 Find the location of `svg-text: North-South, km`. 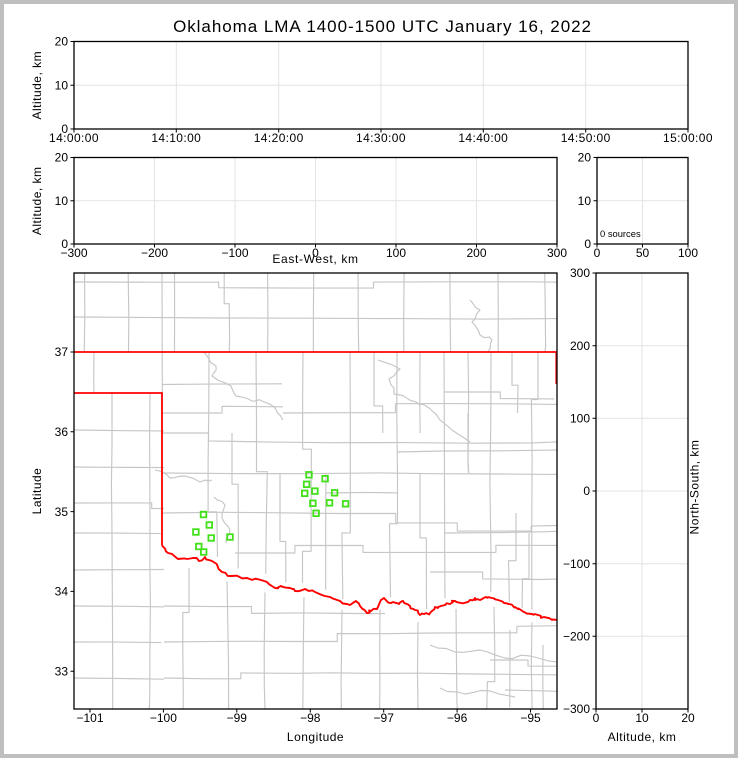

svg-text: North-South, km is located at coordinates (695, 487).